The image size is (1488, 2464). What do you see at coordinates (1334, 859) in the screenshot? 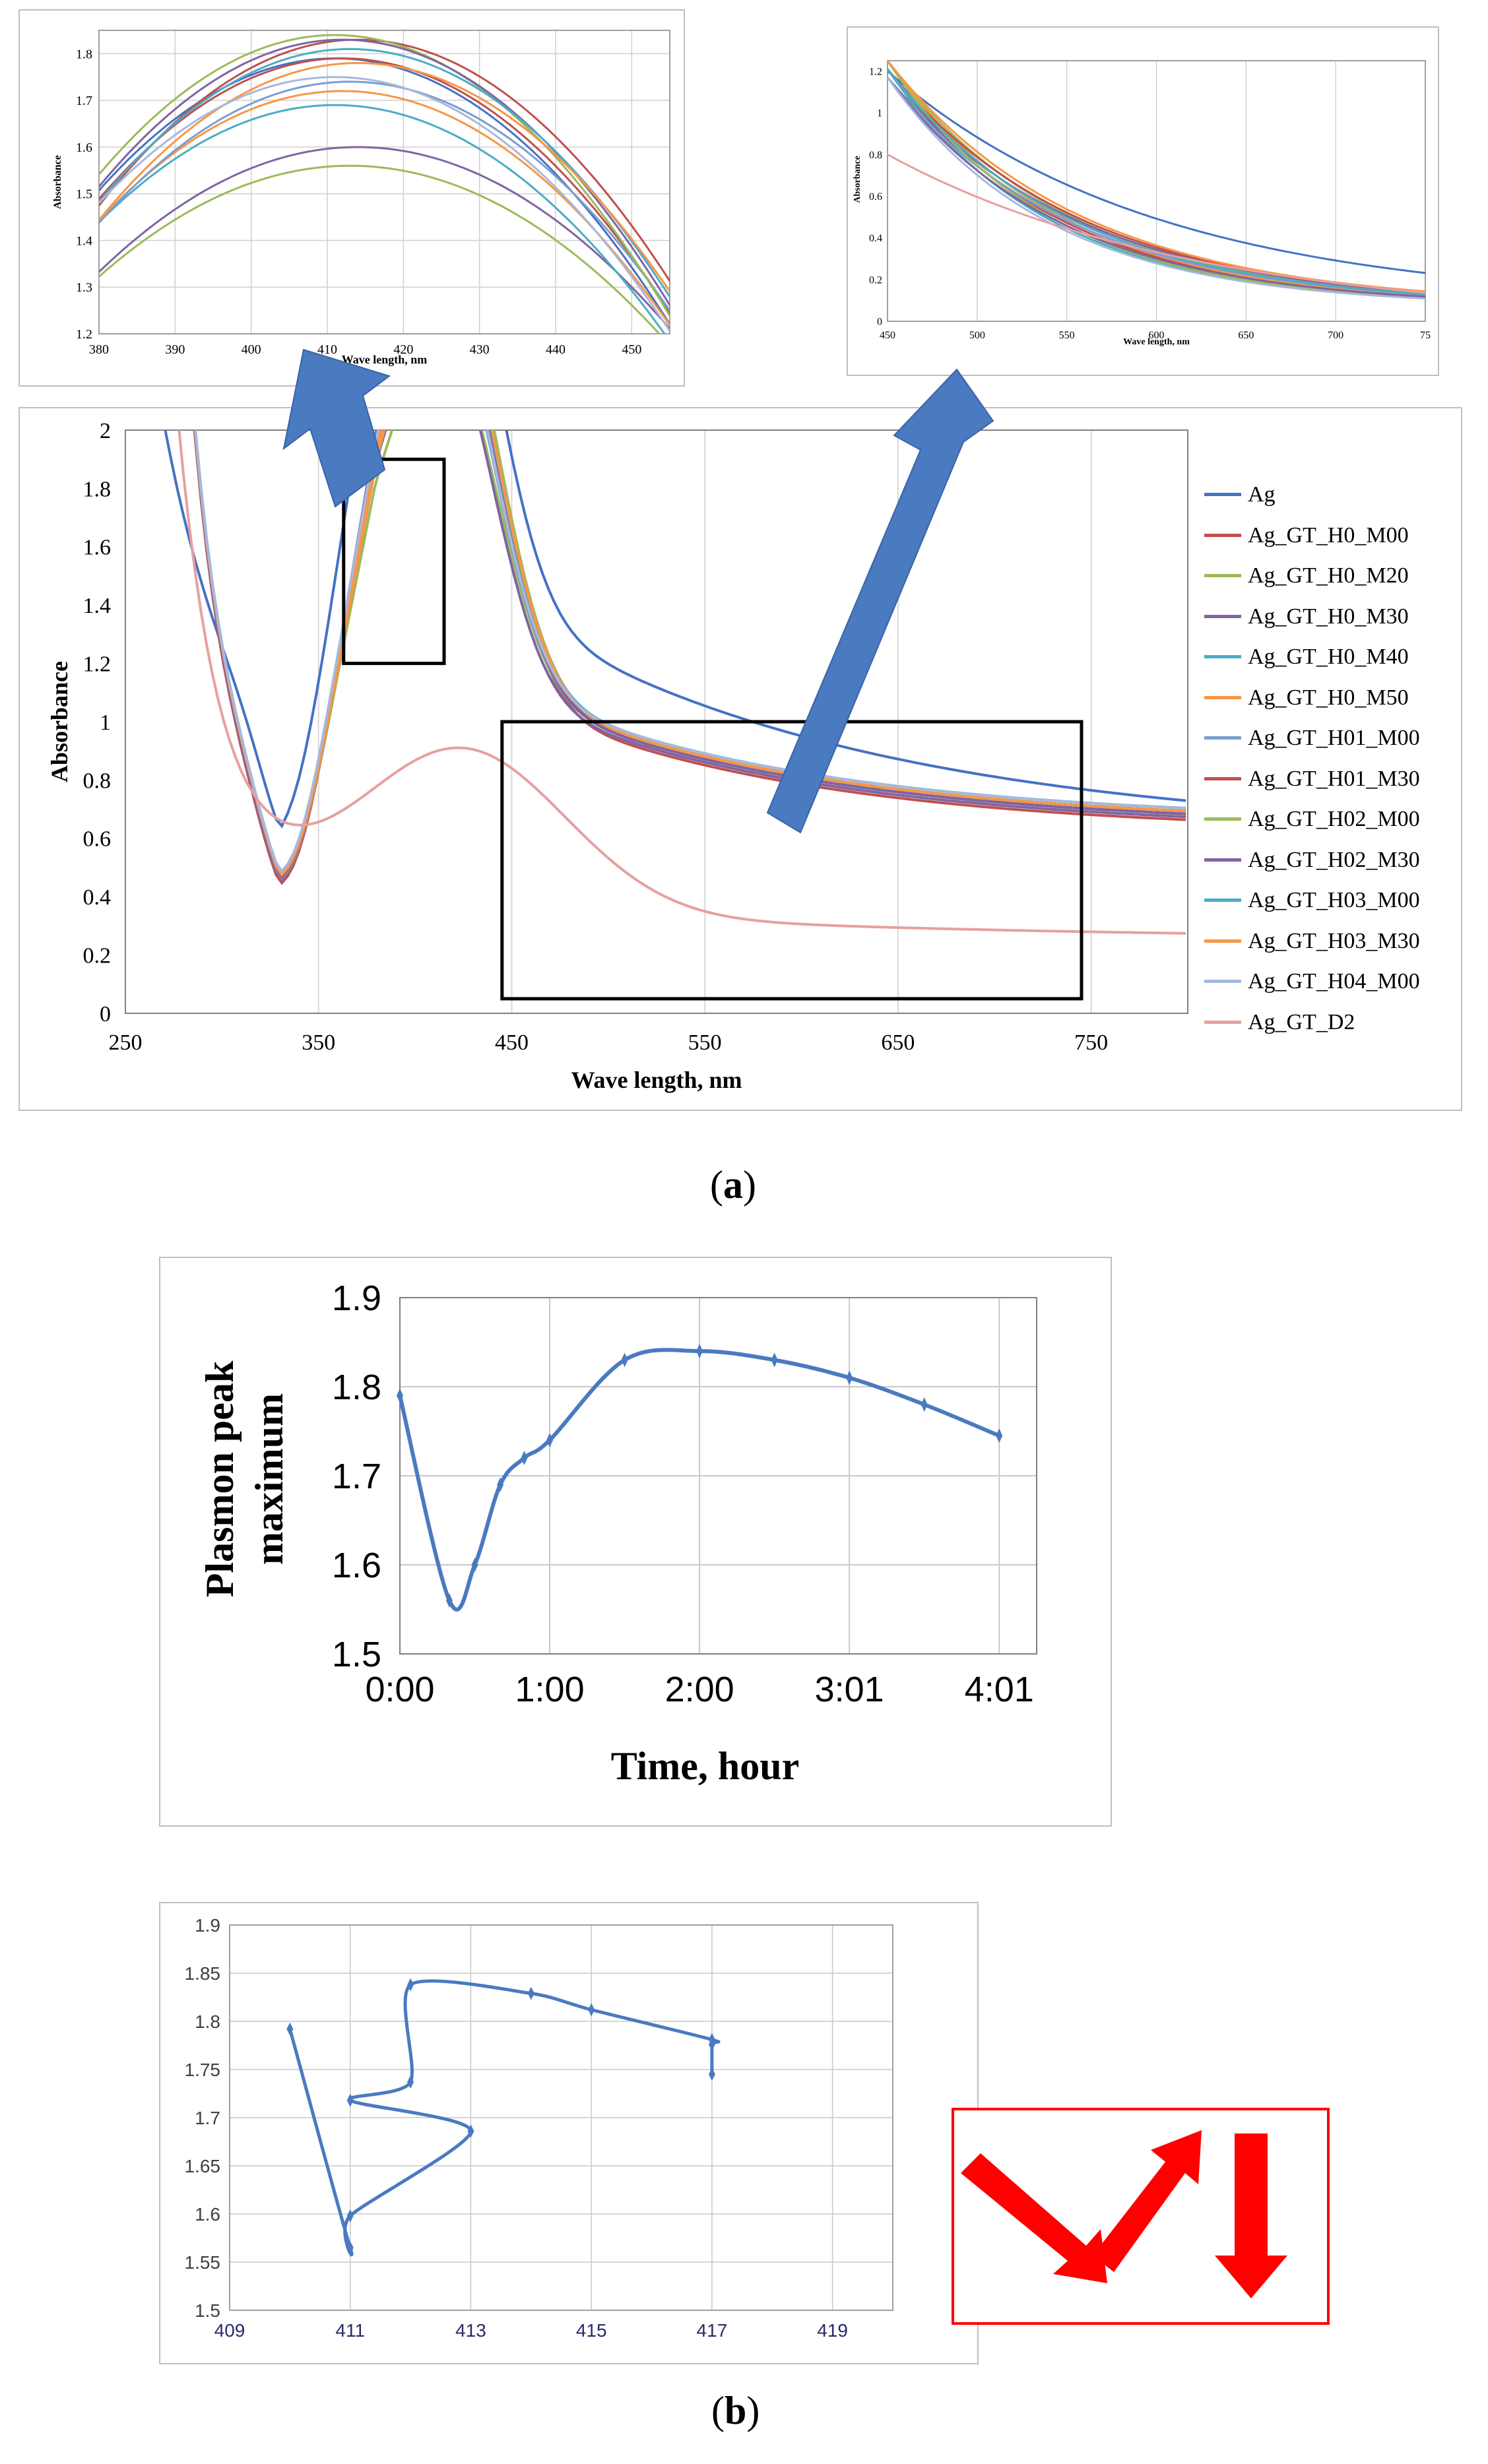
I see `legend-label: Ag_GT_H02_M30` at bounding box center [1334, 859].